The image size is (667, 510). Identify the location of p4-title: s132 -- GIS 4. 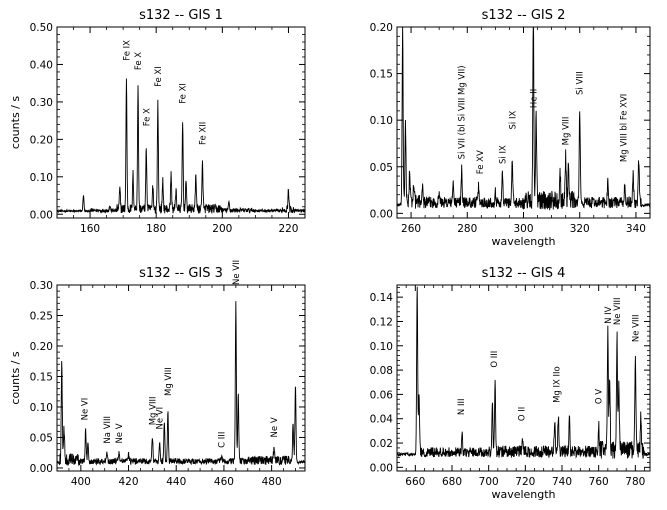
(524, 273).